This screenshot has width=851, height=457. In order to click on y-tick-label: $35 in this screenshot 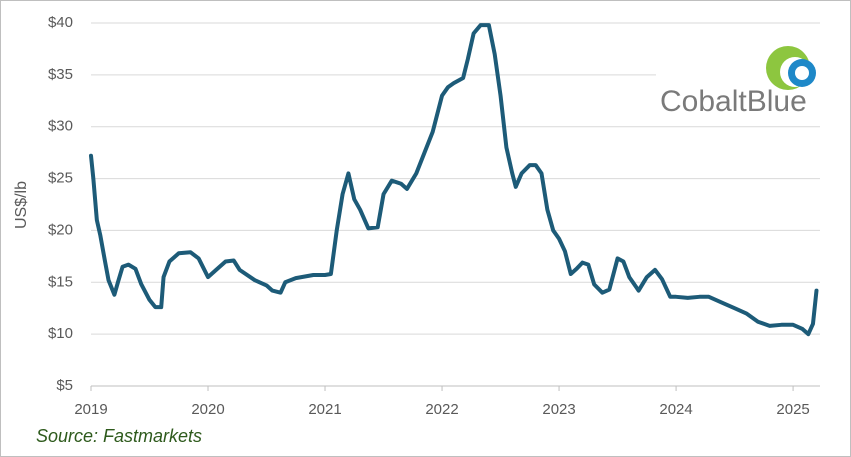, I will do `click(60, 74)`.